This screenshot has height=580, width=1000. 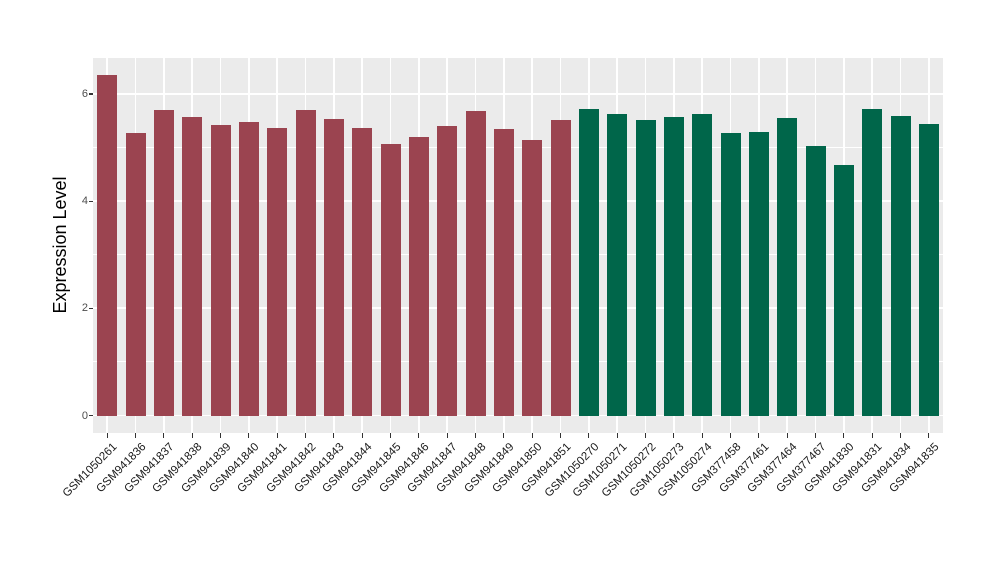 What do you see at coordinates (192, 266) in the screenshot?
I see `bar-GSM941838` at bounding box center [192, 266].